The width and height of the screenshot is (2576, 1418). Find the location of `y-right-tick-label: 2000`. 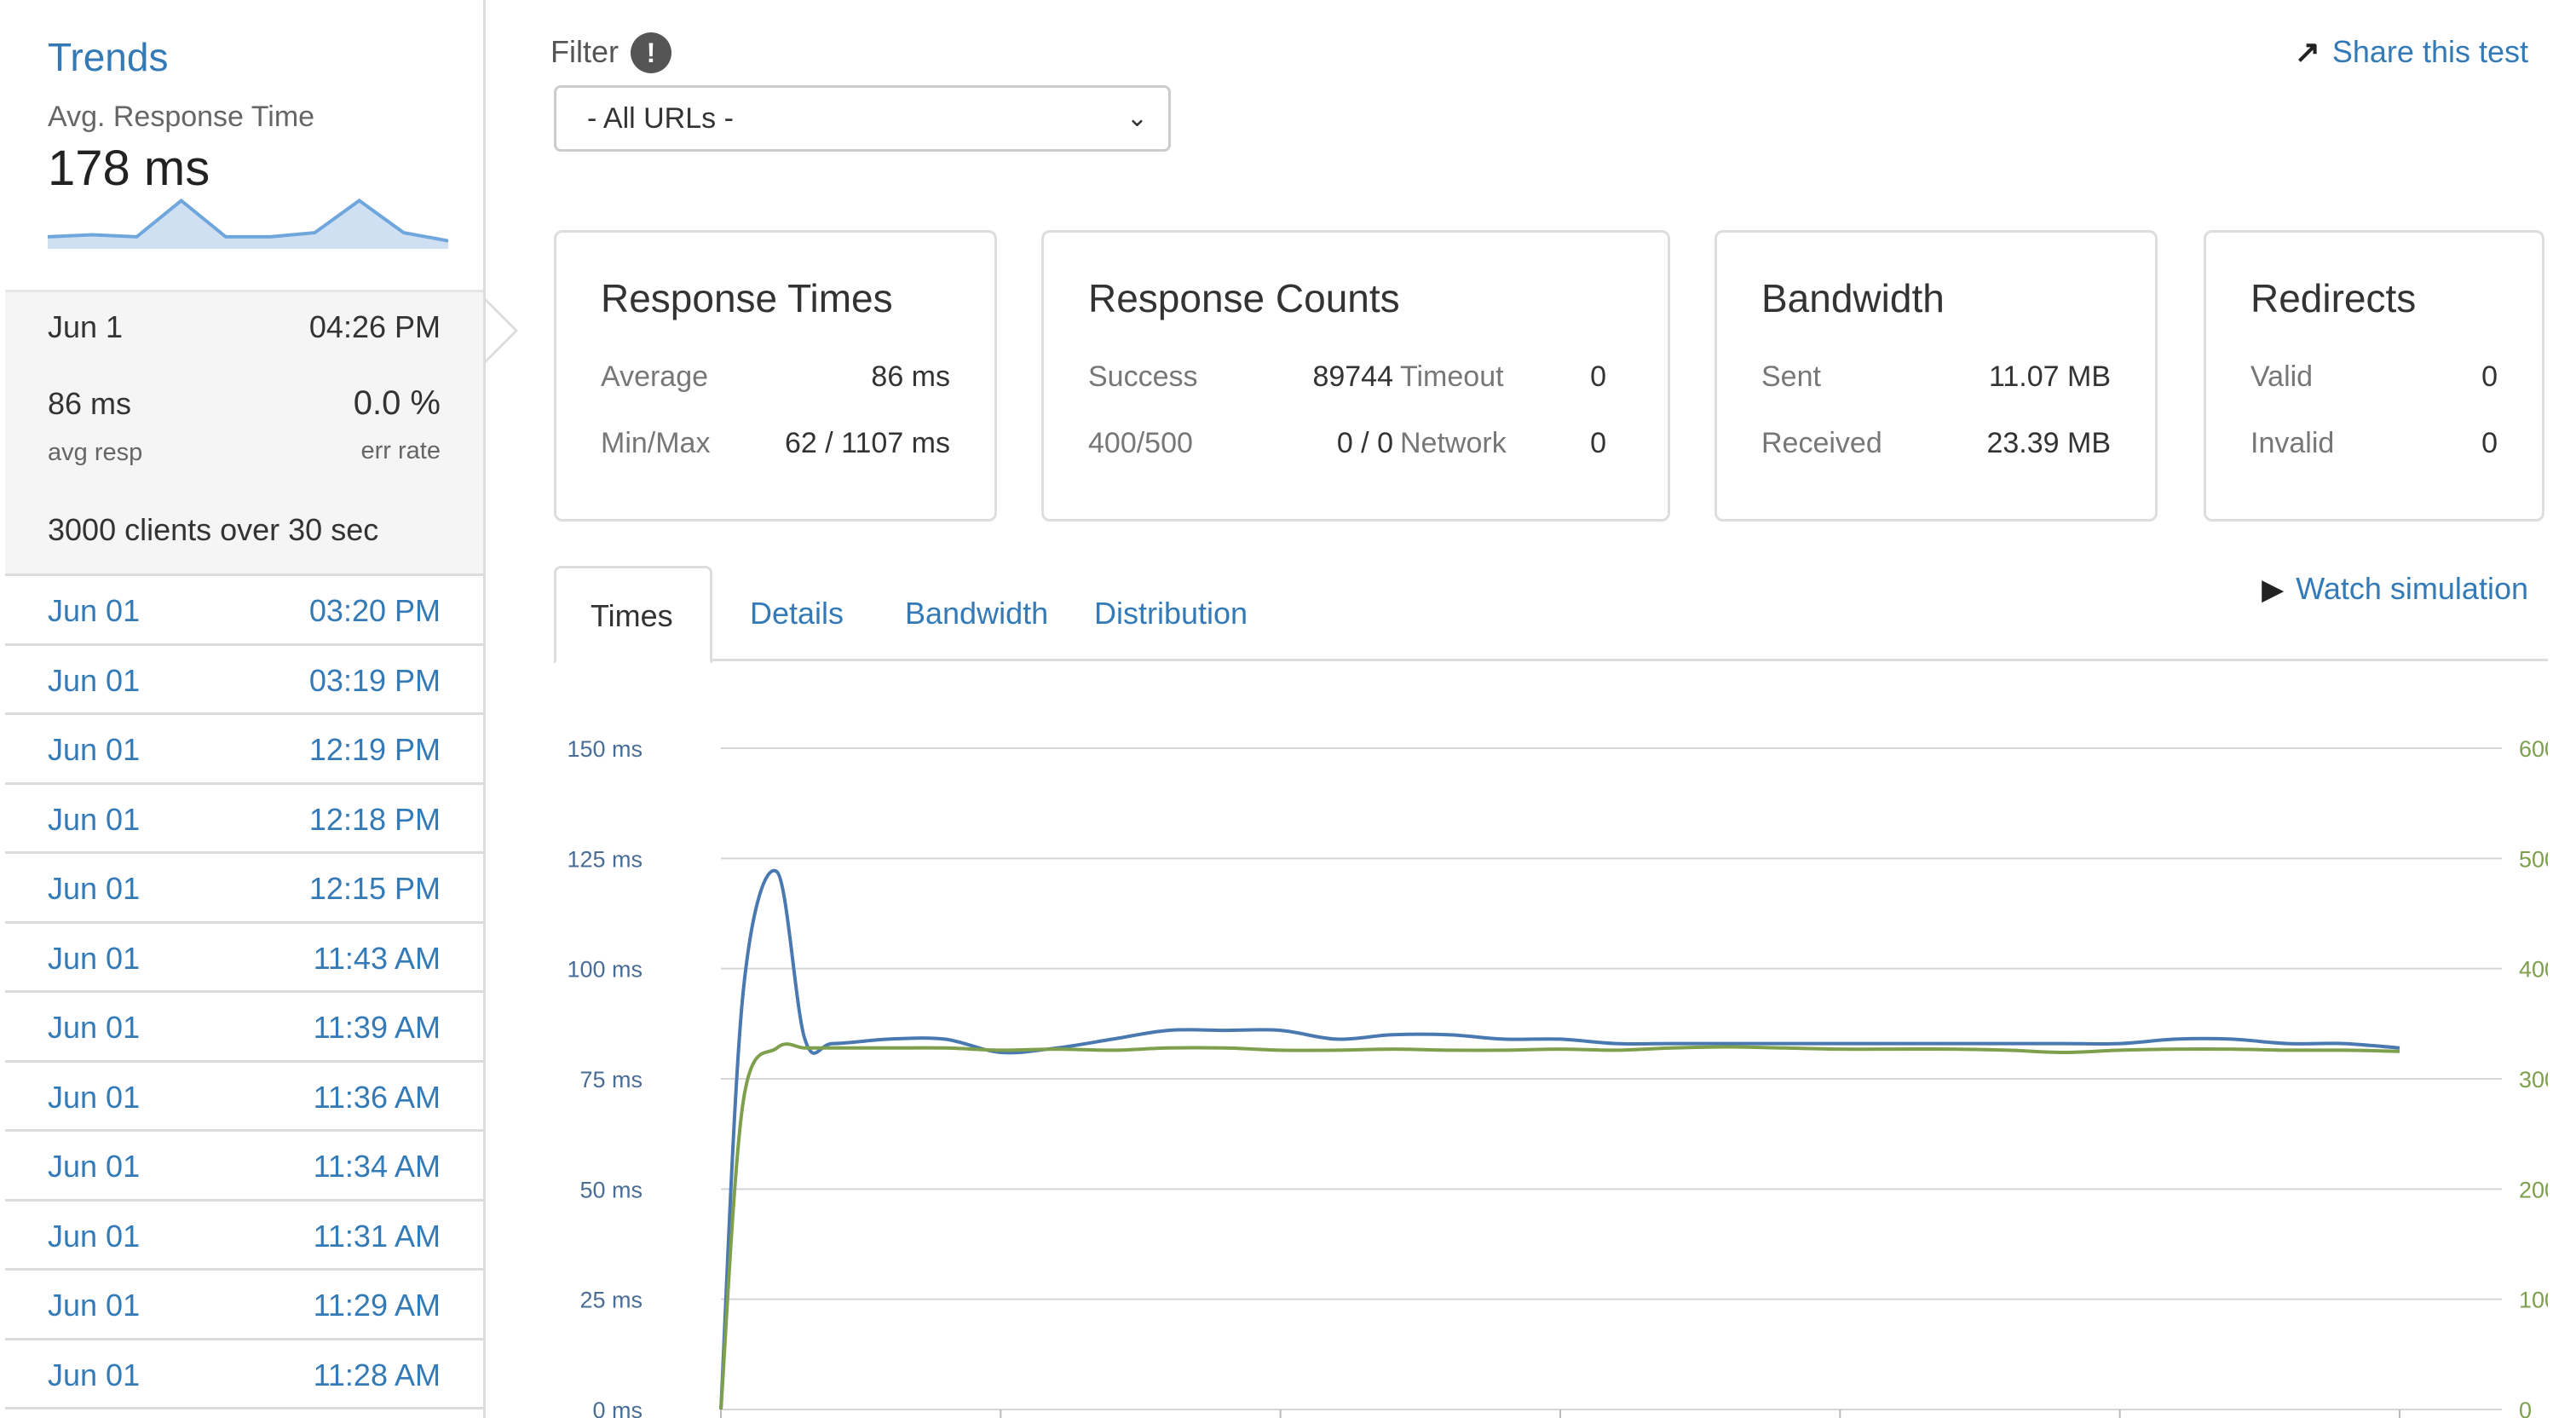

y-right-tick-label: 2000 is located at coordinates (2533, 1189).